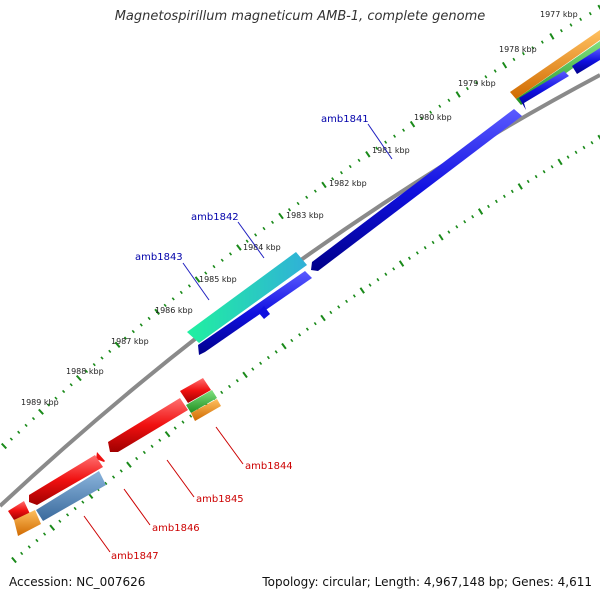 The height and width of the screenshot is (600, 600). I want to click on scale-label: 1986 kbp, so click(174, 310).